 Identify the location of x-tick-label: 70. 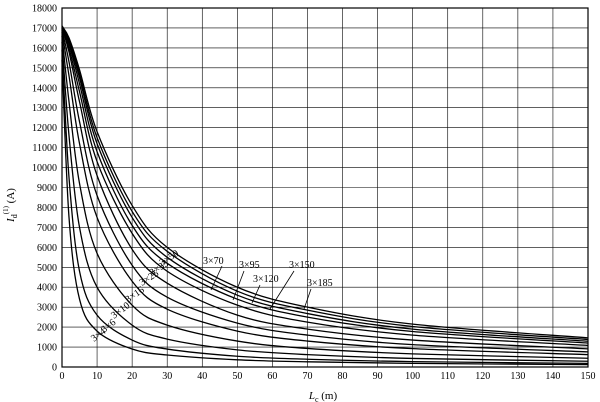
(307, 376).